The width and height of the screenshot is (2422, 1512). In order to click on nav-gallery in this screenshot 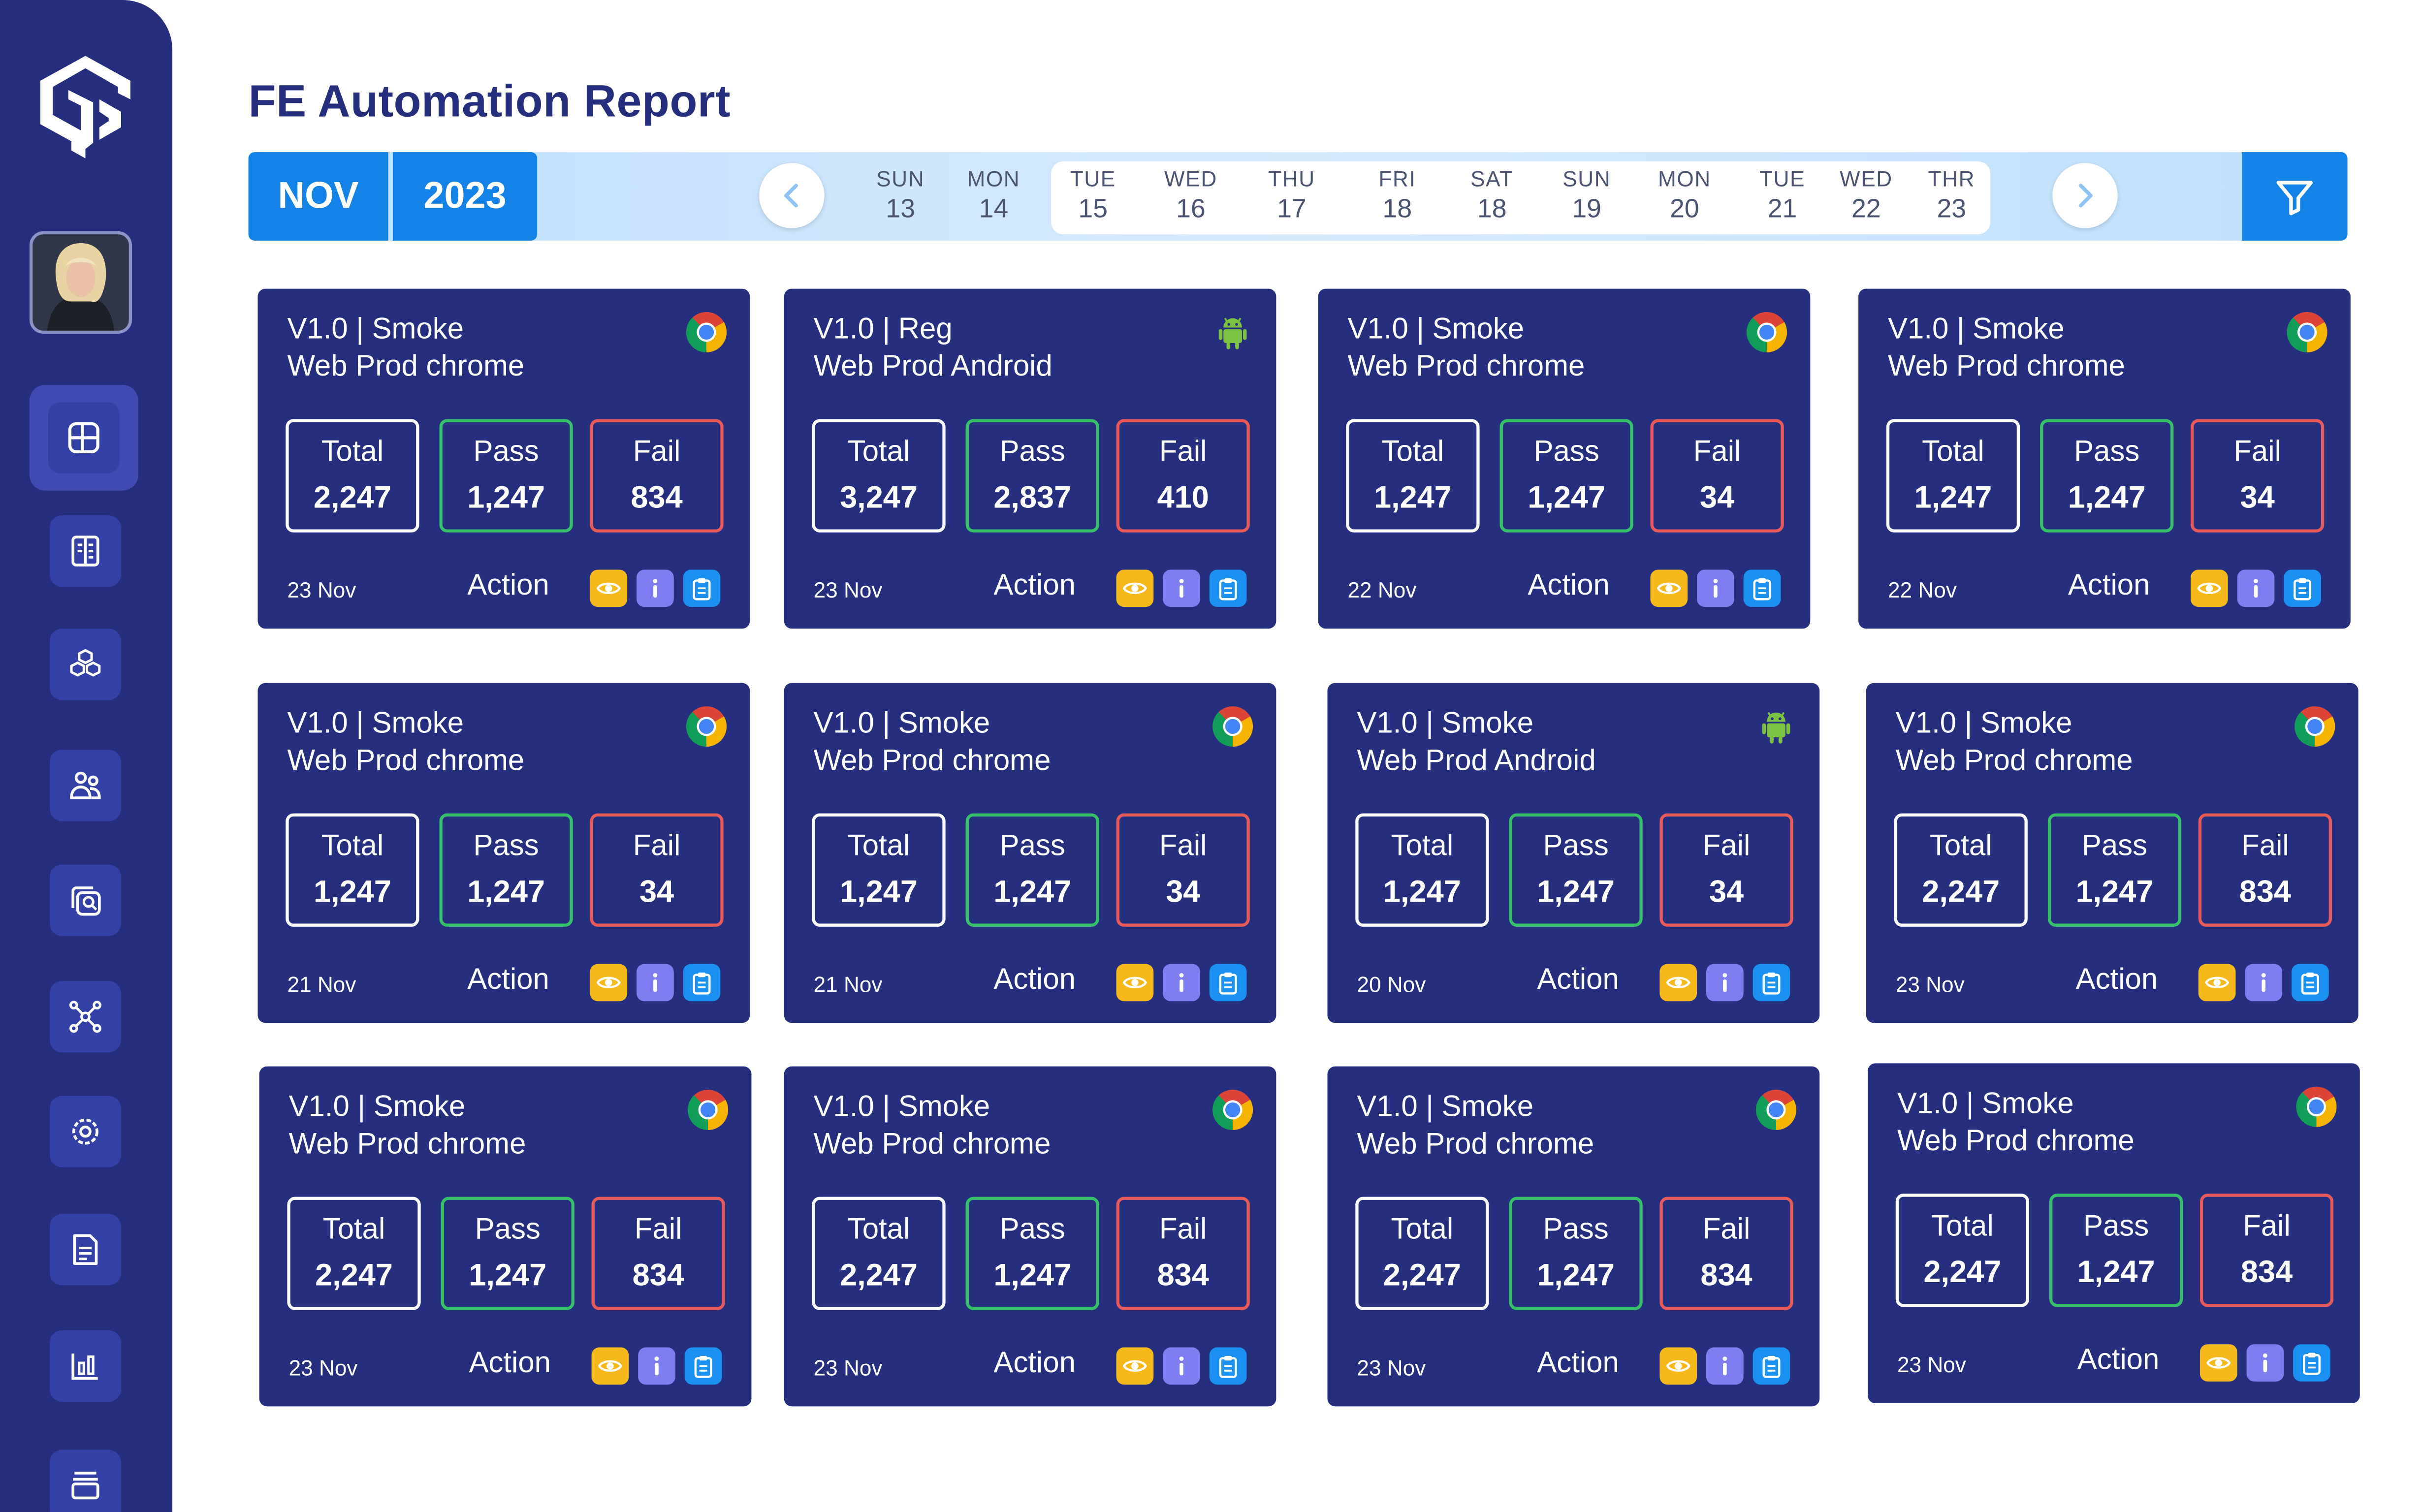, I will do `click(85, 900)`.